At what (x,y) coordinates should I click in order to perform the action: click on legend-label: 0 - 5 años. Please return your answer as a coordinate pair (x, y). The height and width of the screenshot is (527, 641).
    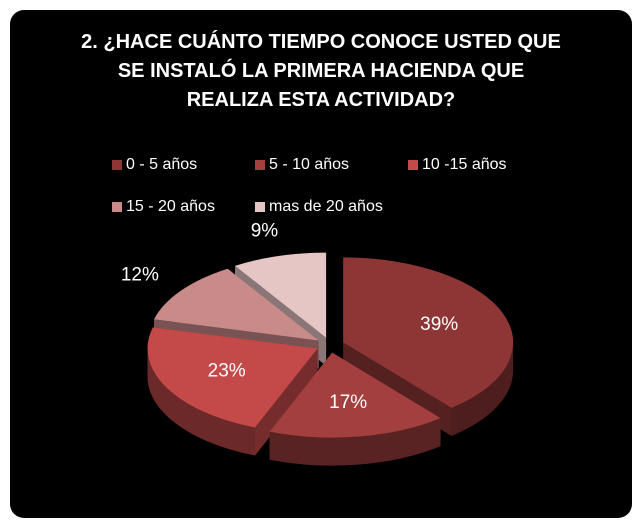
    Looking at the image, I should click on (161, 164).